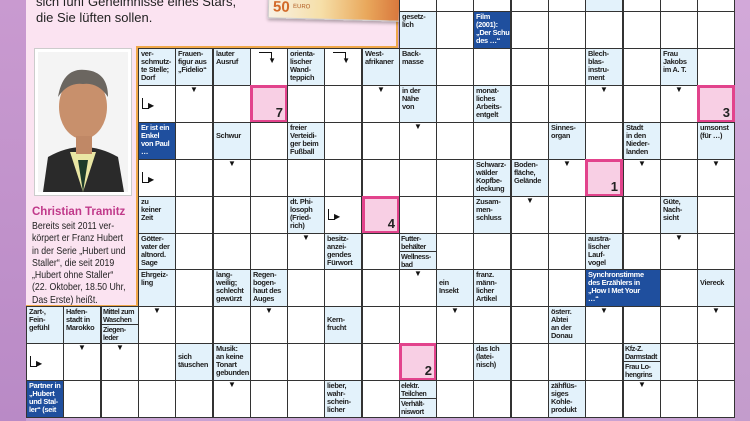 This screenshot has height=421, width=750. Describe the element at coordinates (418, 362) in the screenshot. I see `solution-cell: 2` at that location.